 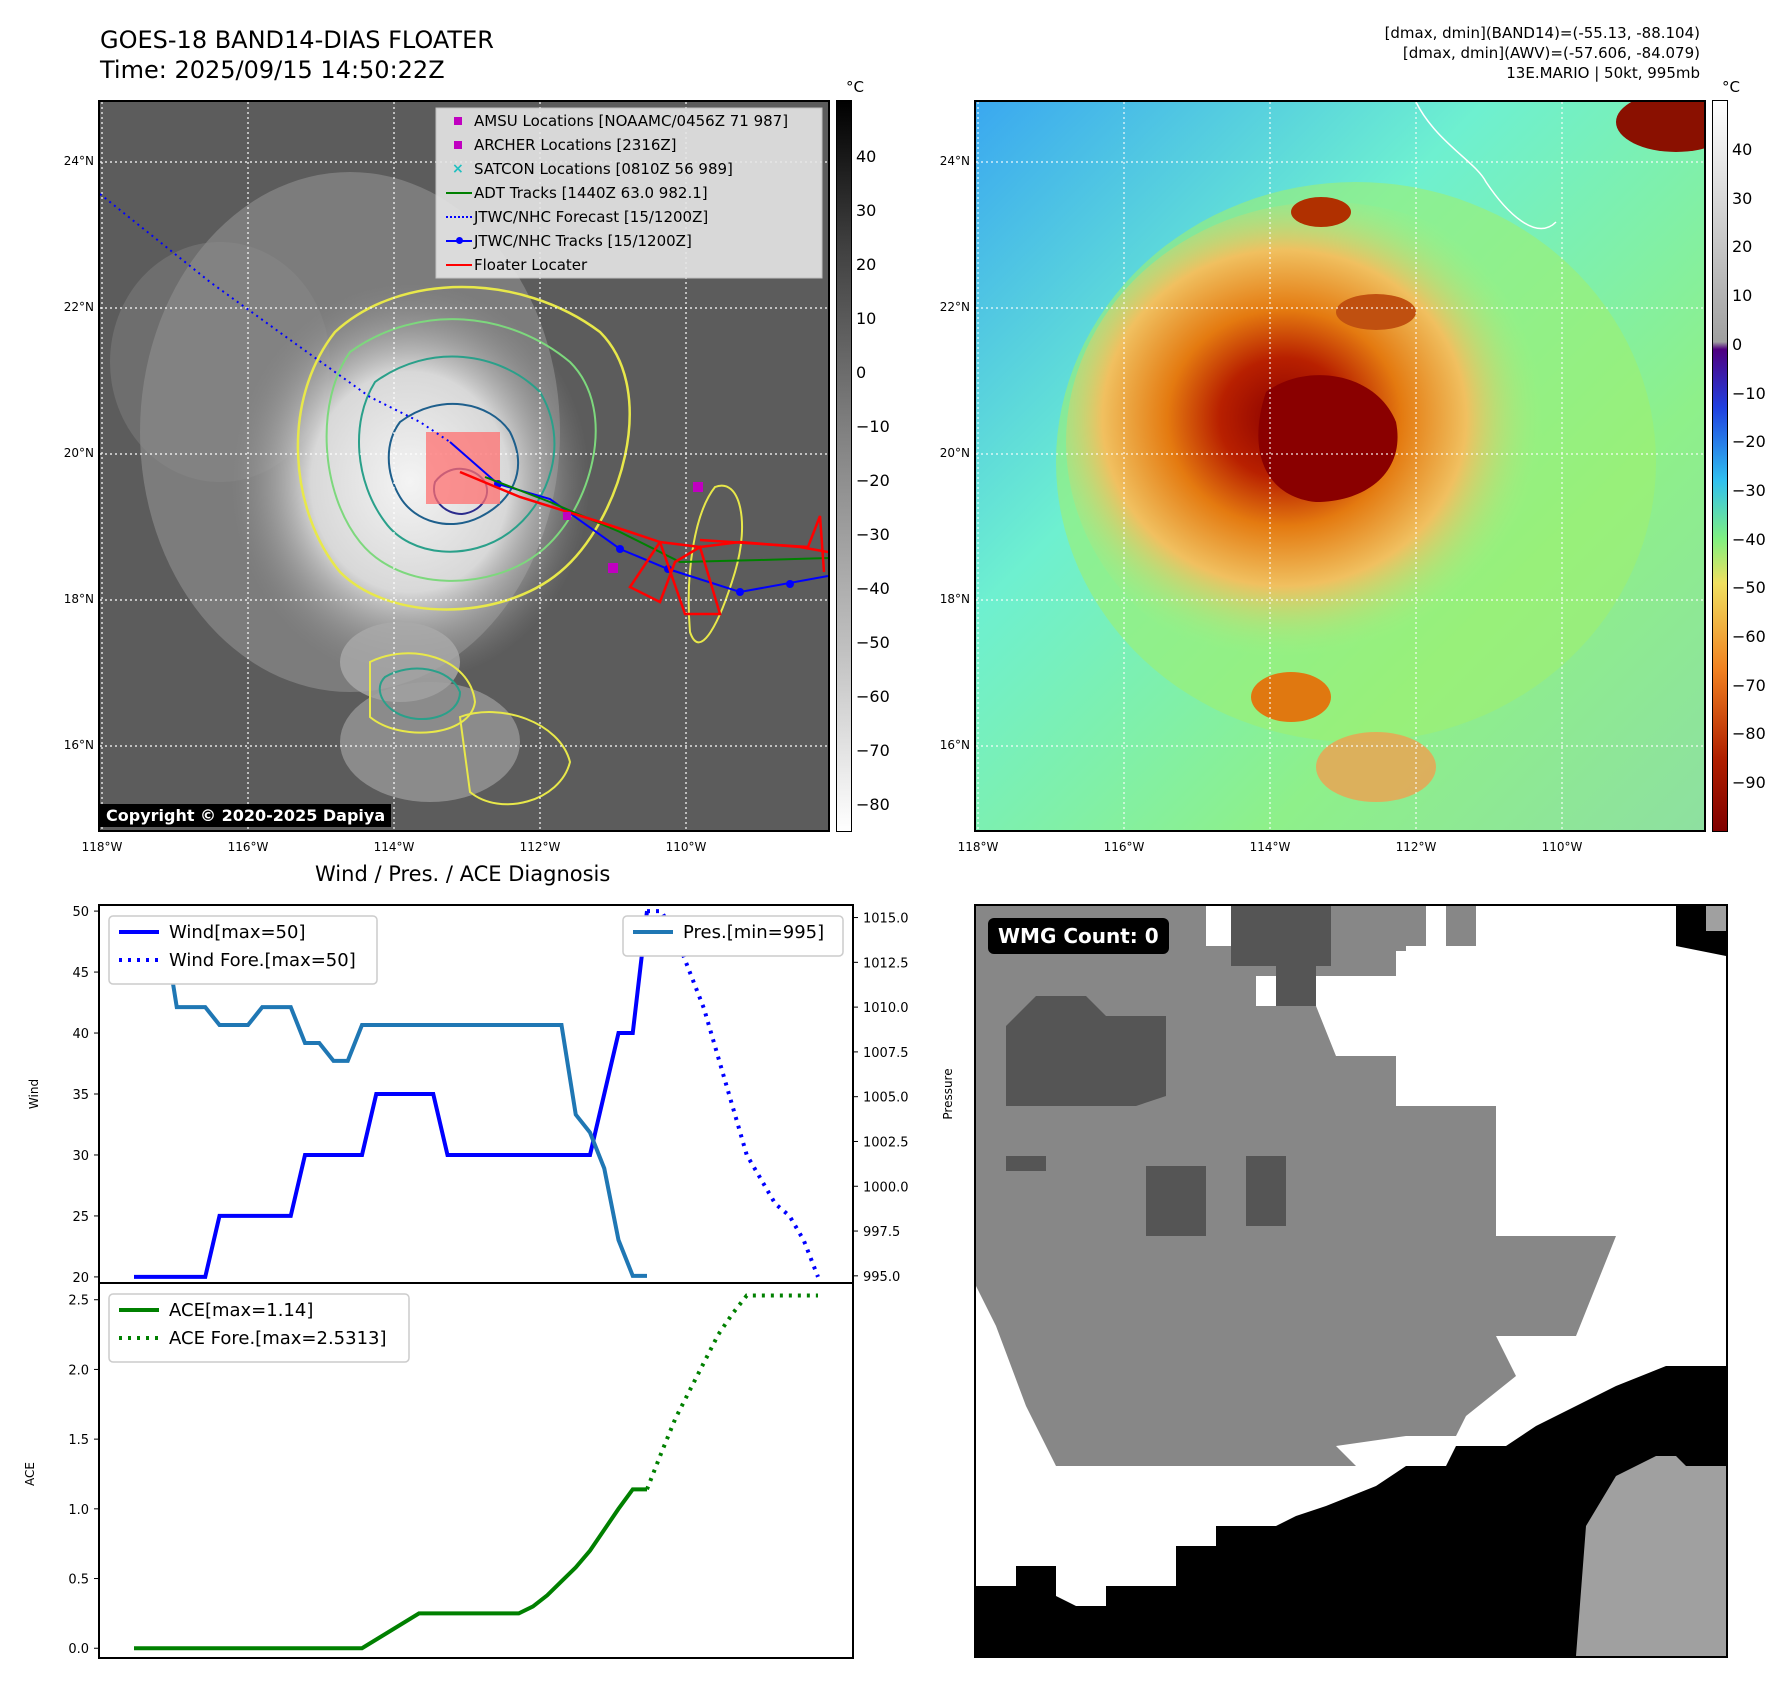 What do you see at coordinates (78, 1370) in the screenshot?
I see `ace-ytick-label: 2.0` at bounding box center [78, 1370].